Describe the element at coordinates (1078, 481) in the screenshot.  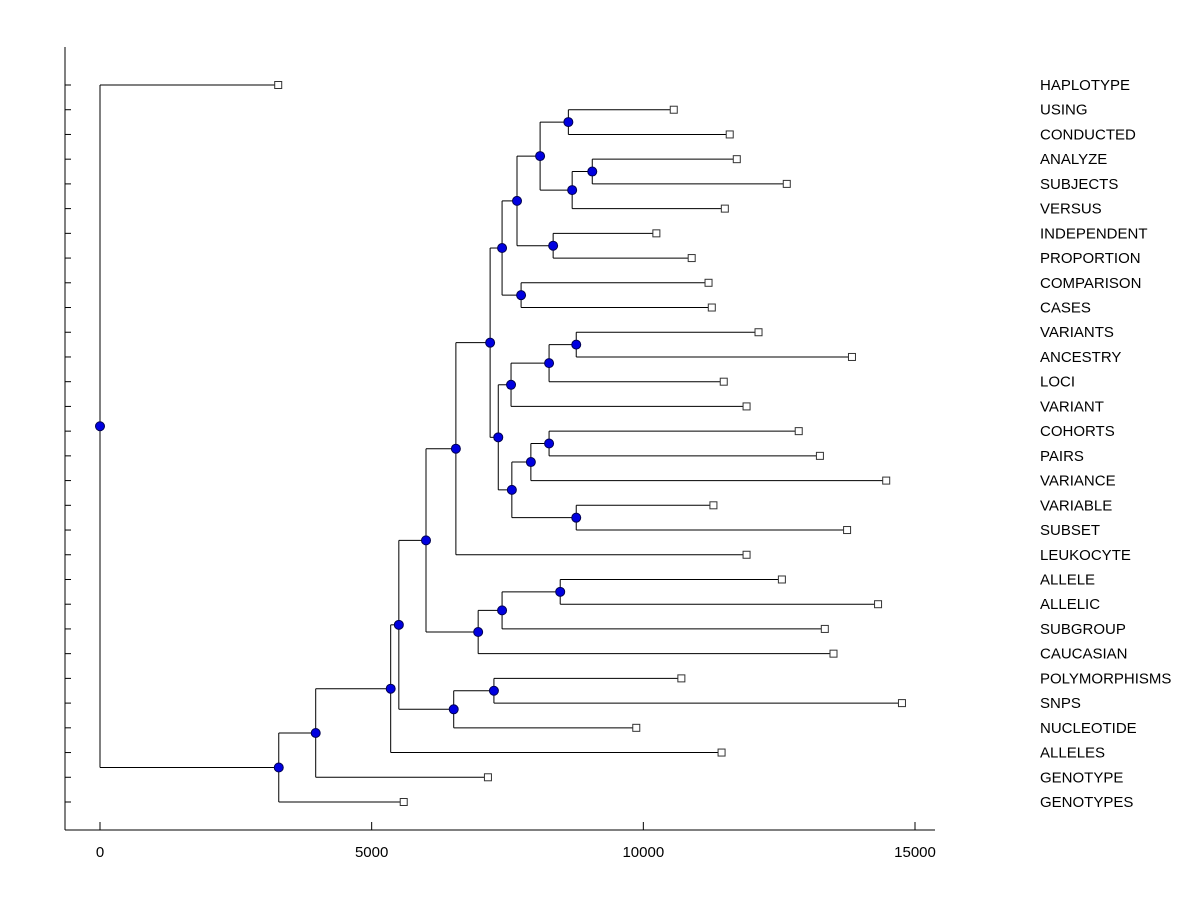
I see `leaf-label: VARIANCE` at that location.